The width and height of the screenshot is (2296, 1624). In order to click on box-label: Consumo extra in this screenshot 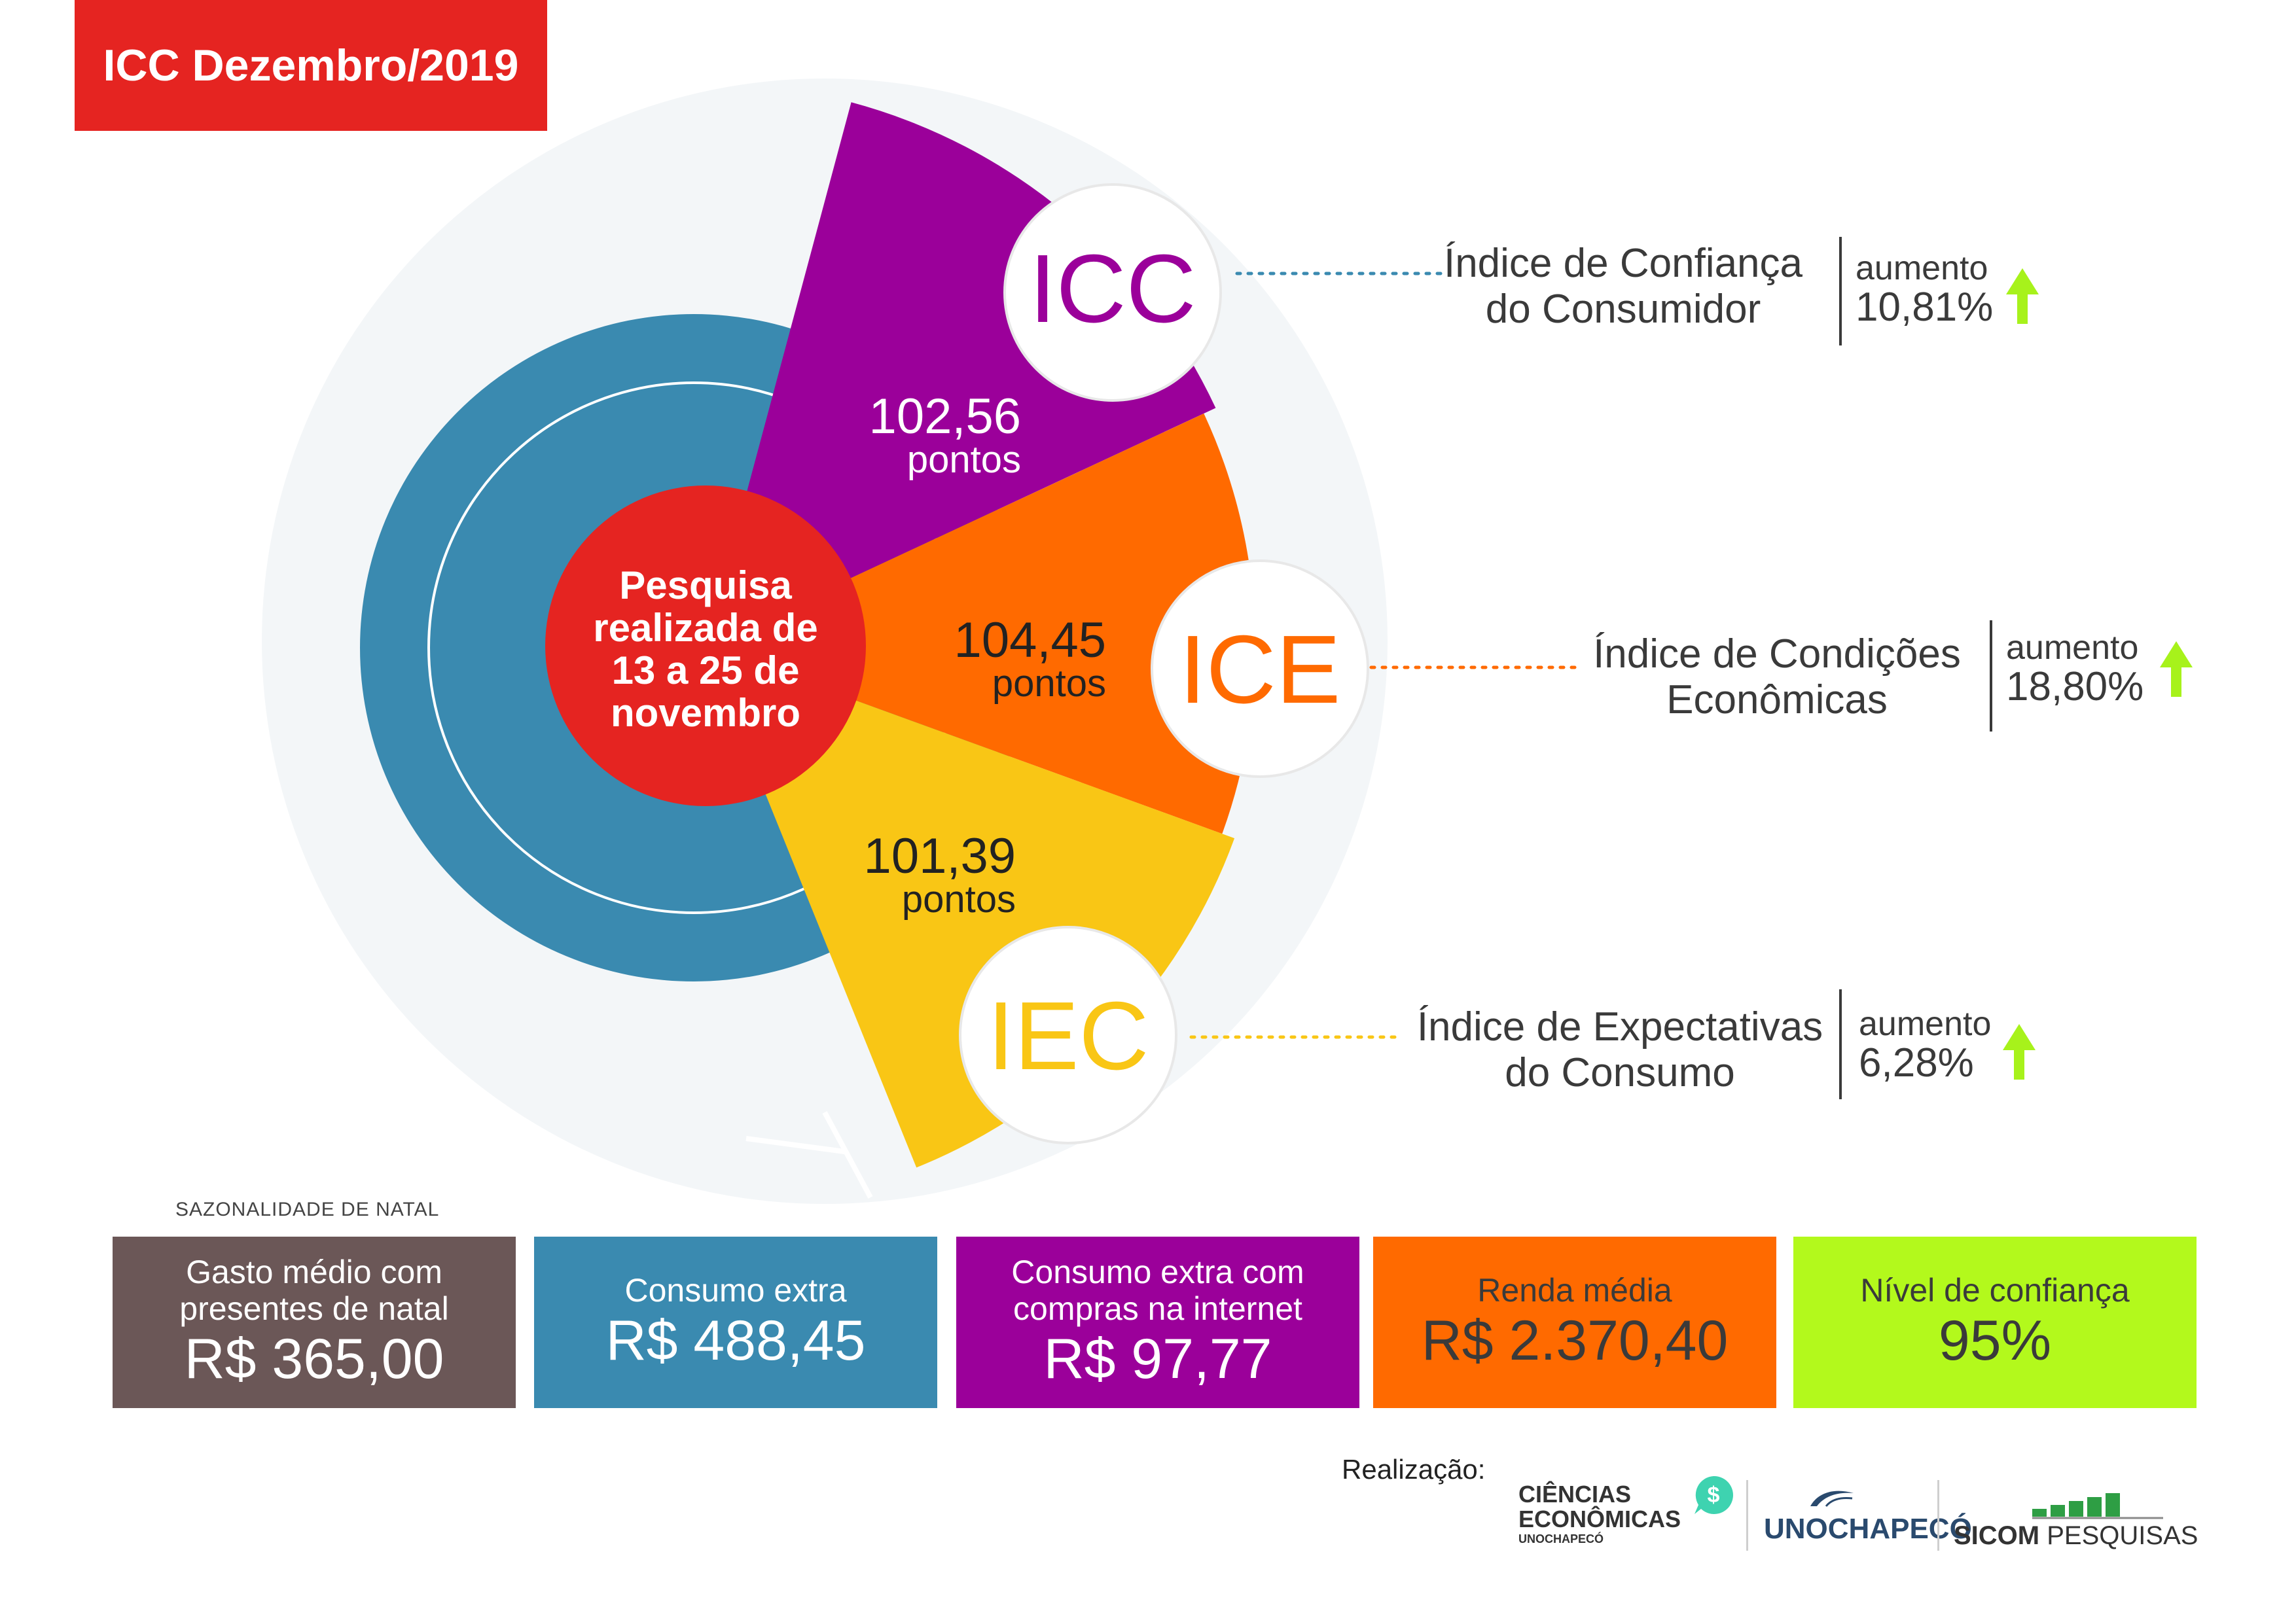, I will do `click(735, 1290)`.